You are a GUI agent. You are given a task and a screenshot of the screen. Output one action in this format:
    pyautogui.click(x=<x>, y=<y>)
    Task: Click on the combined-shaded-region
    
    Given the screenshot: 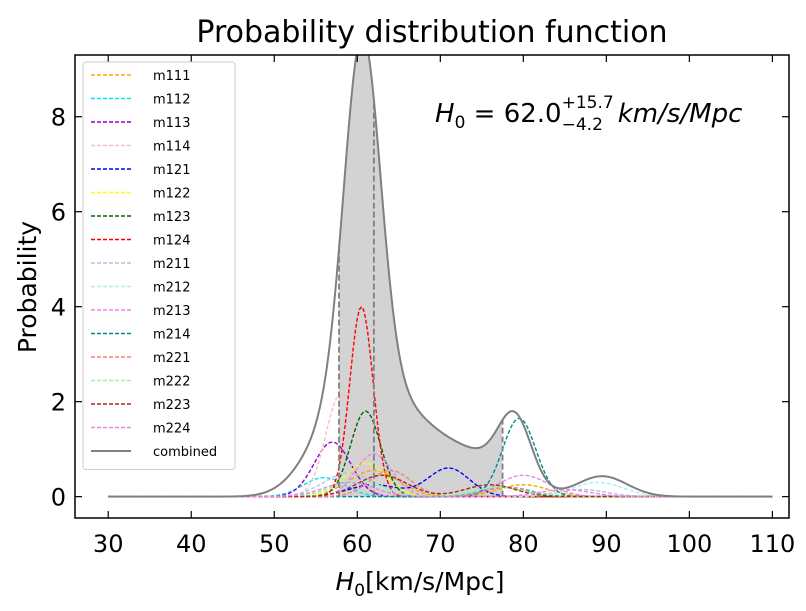 What is the action you would take?
    pyautogui.click(x=421, y=276)
    